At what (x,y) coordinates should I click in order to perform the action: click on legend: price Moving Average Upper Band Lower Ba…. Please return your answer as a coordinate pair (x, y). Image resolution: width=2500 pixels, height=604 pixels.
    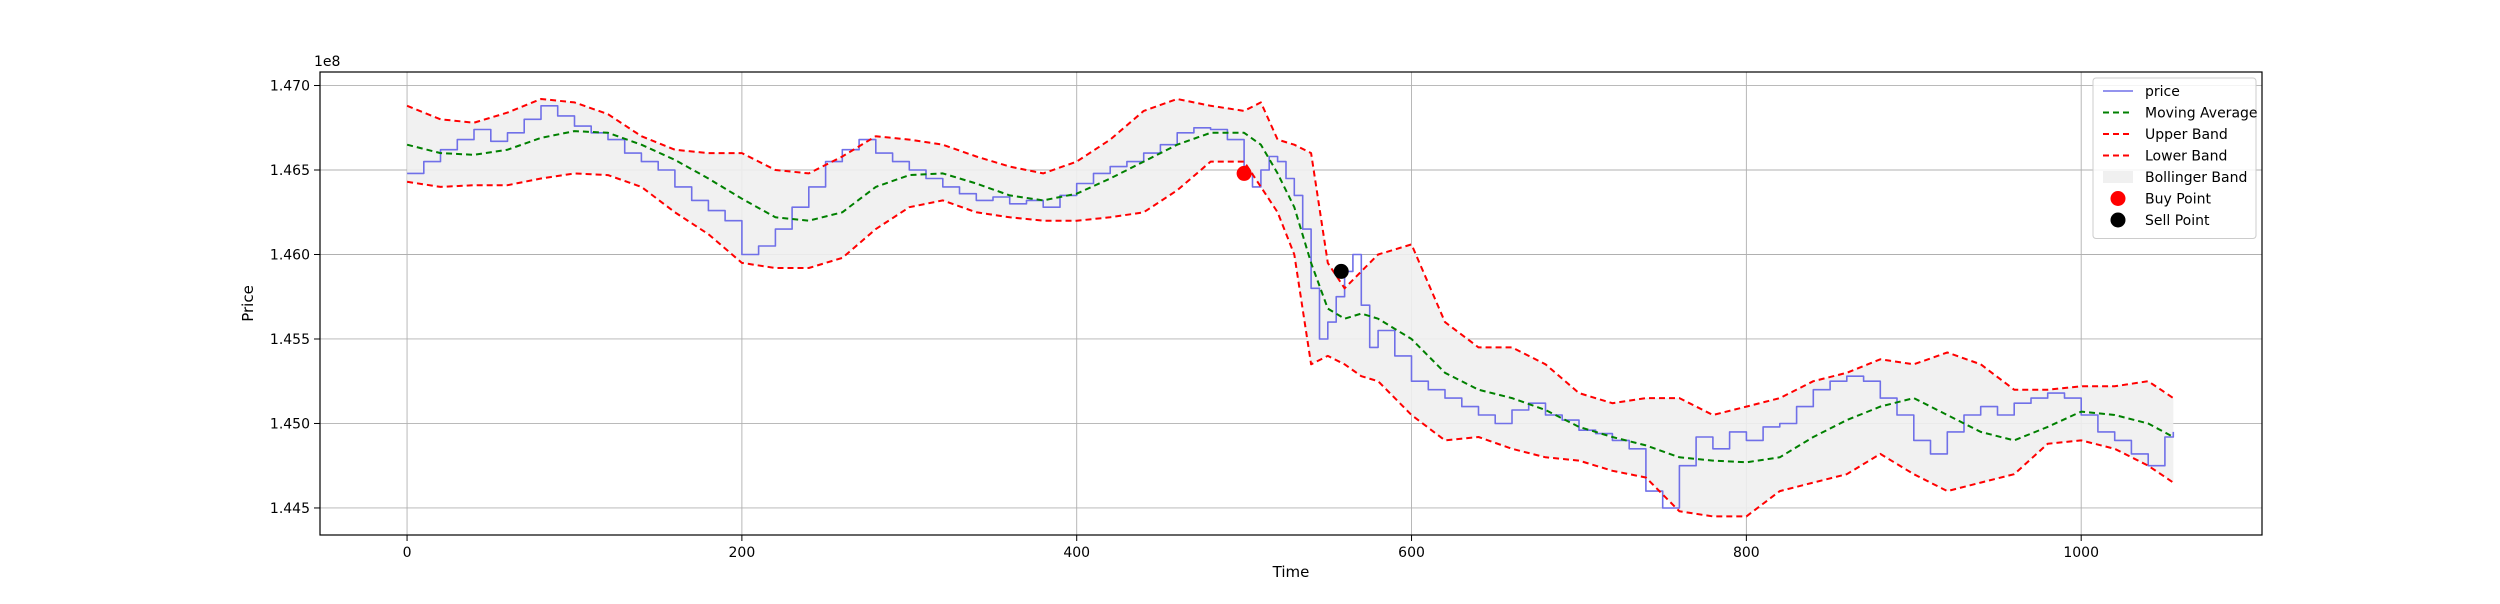
    Looking at the image, I should click on (2175, 158).